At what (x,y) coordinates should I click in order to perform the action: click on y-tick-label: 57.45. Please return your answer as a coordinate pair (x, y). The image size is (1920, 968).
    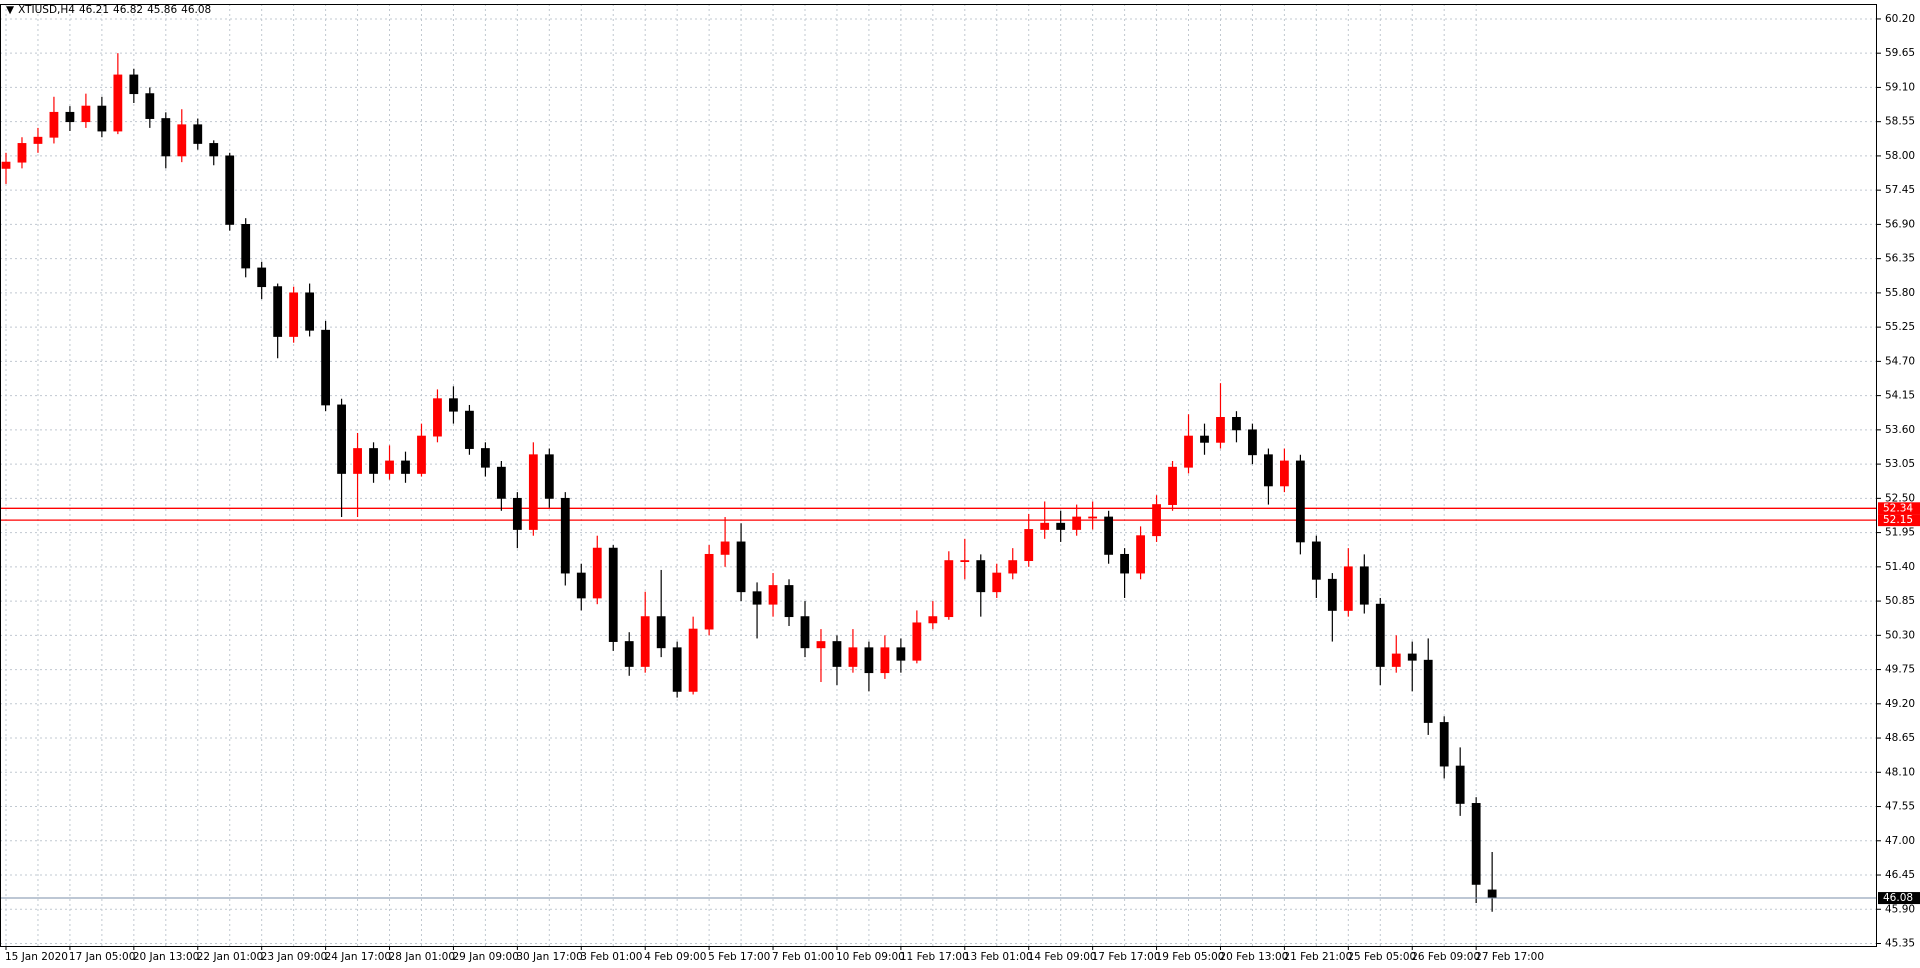
    Looking at the image, I should click on (1900, 190).